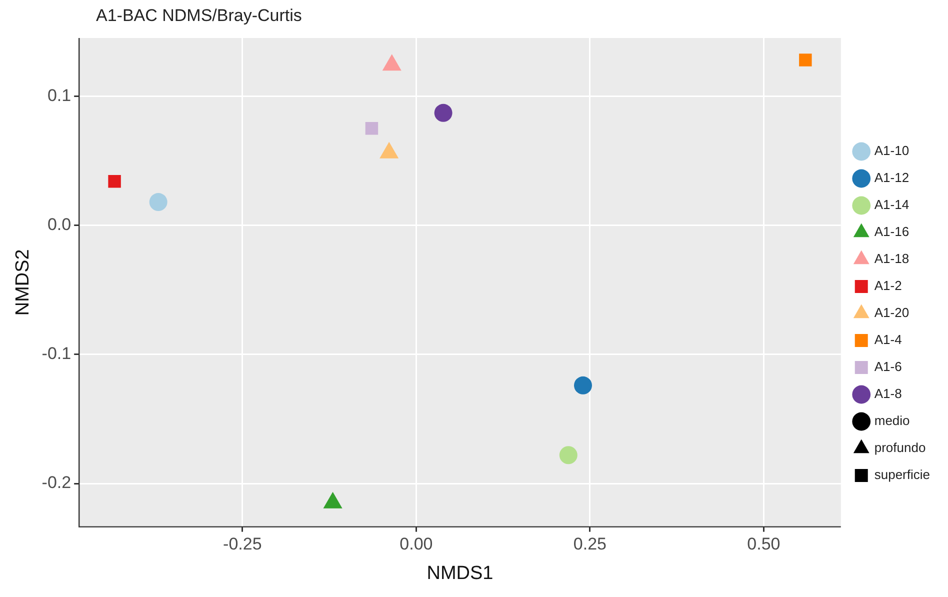 The height and width of the screenshot is (597, 948). Describe the element at coordinates (242, 544) in the screenshot. I see `x-tick-label: -0.25` at that location.